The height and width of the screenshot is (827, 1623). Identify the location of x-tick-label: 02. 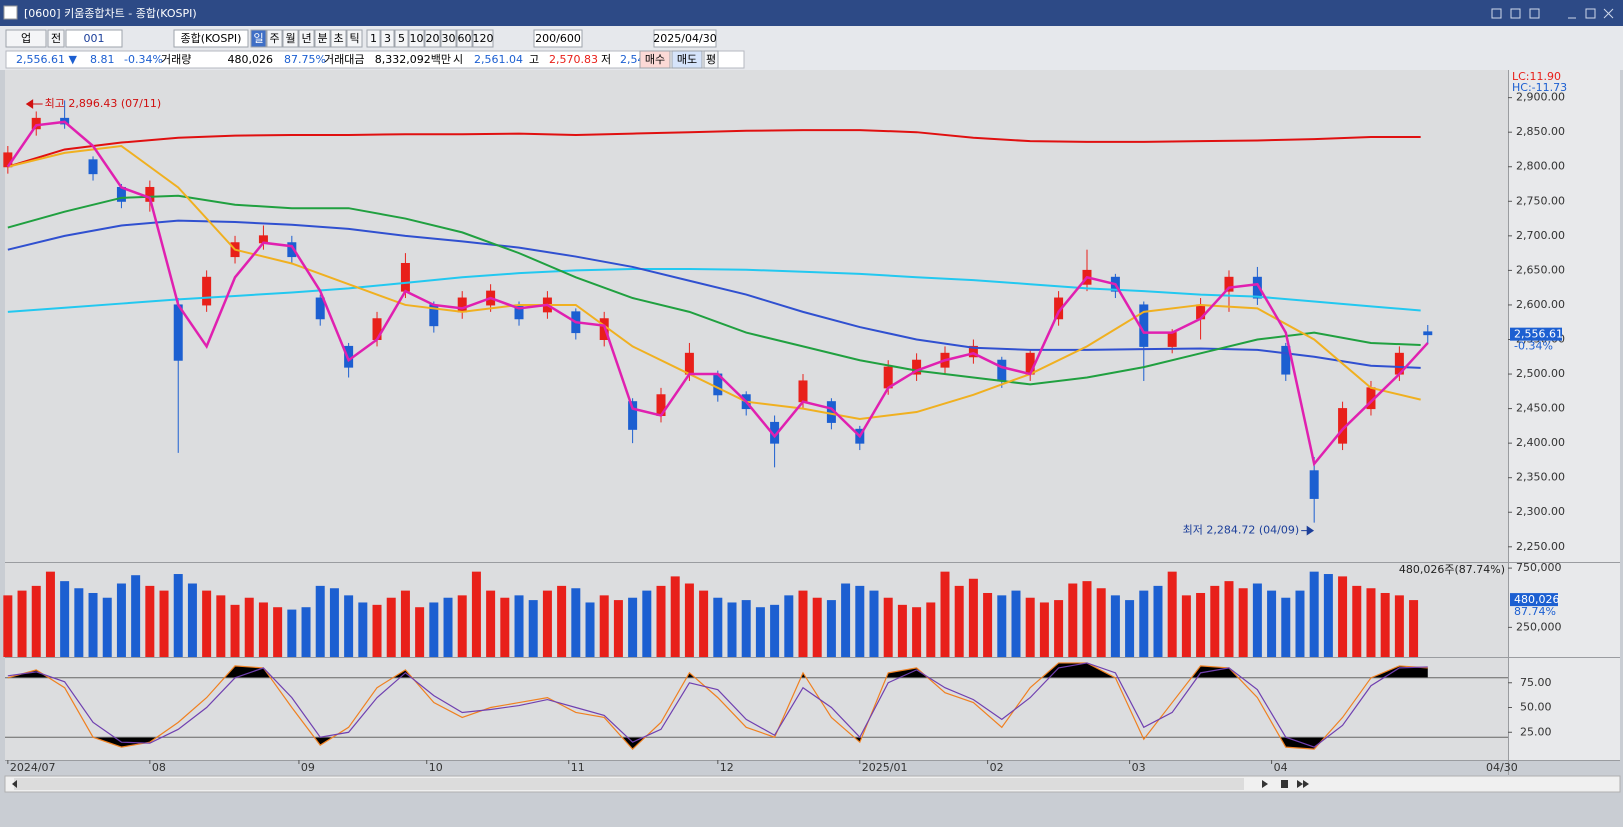
(997, 767).